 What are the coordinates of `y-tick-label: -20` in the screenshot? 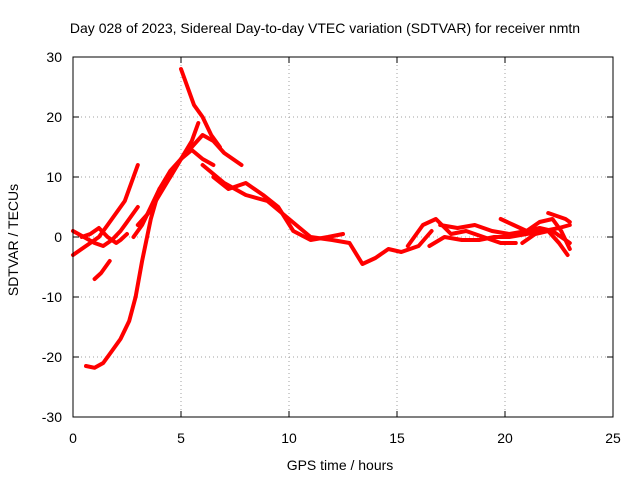 It's located at (52, 357).